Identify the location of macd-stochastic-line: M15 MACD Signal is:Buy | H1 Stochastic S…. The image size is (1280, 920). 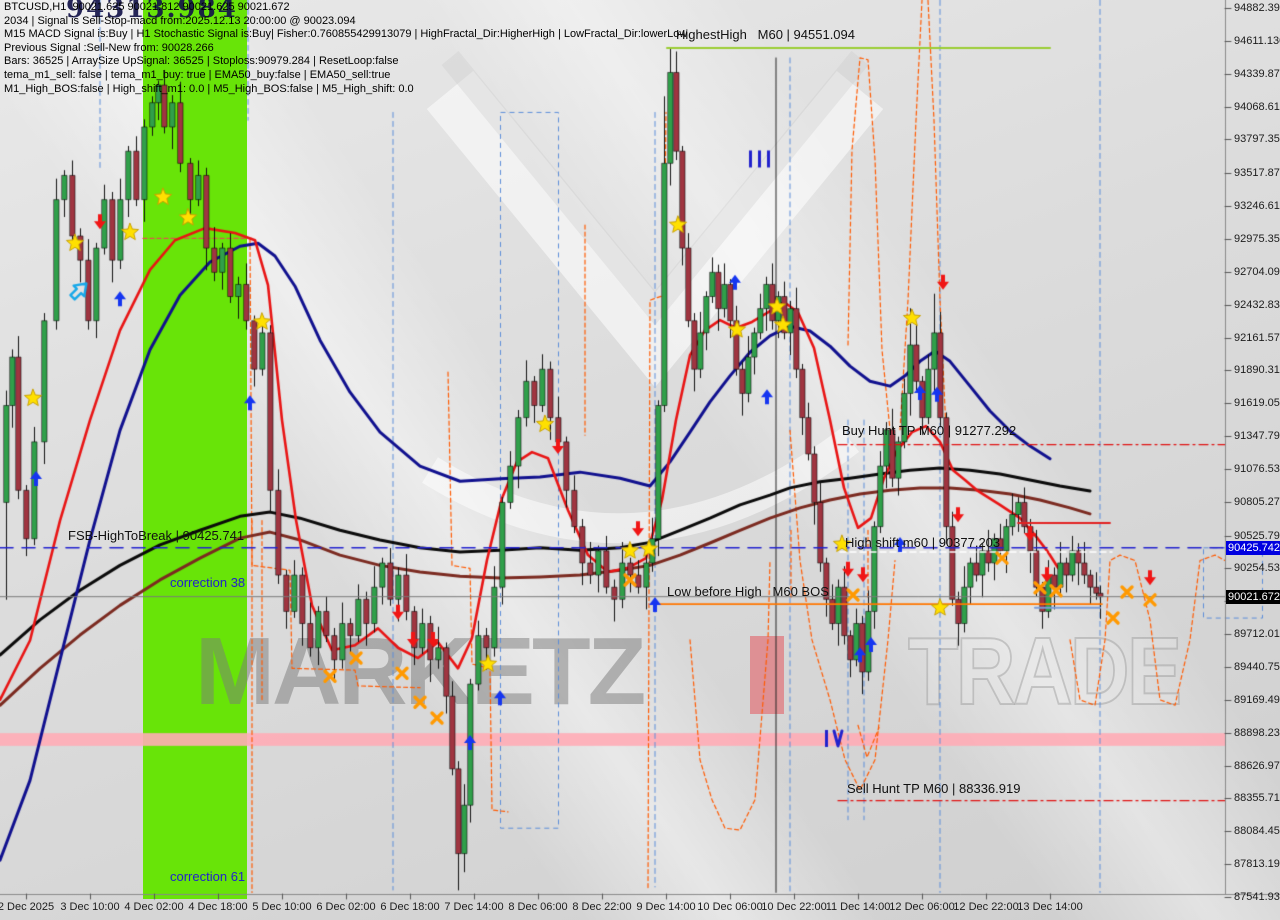
(346, 34).